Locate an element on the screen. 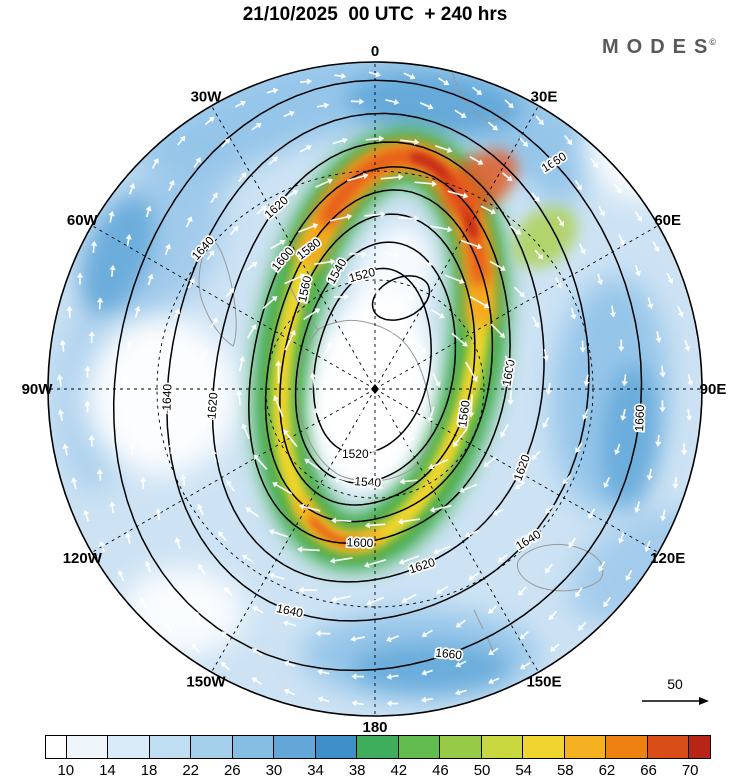 The height and width of the screenshot is (782, 750). colorbar-tick-label: 50 is located at coordinates (482, 770).